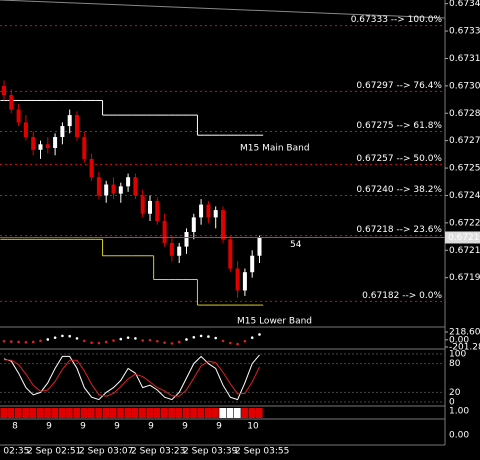  I want to click on trend-tick-label: 1.00, so click(459, 412).